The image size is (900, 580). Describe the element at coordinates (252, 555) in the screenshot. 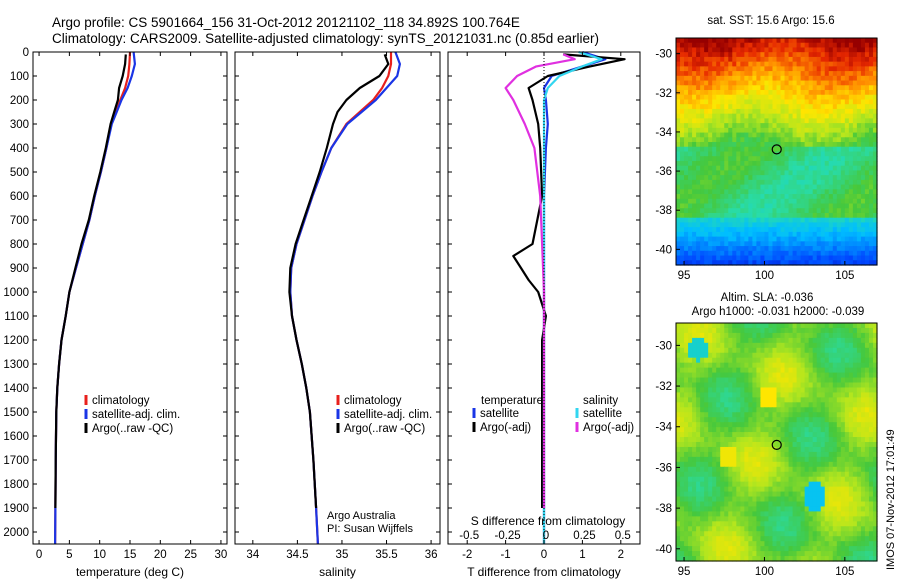

I see `salinity-xtick-label: 34` at that location.